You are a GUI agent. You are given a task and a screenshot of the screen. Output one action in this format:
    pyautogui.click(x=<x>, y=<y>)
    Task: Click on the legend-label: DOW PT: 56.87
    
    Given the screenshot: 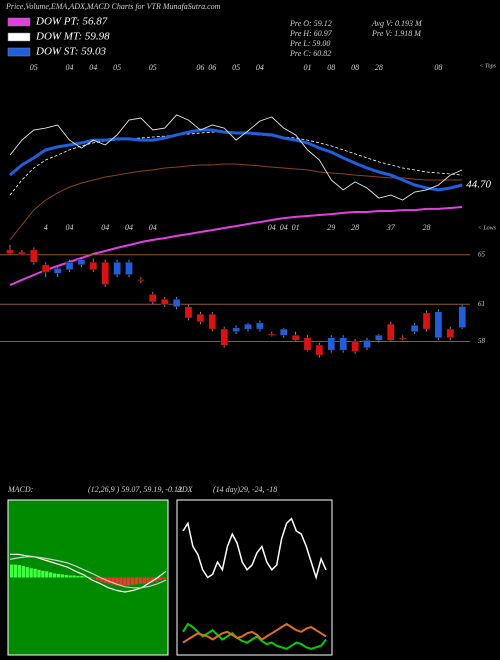 What is the action you would take?
    pyautogui.click(x=71, y=22)
    